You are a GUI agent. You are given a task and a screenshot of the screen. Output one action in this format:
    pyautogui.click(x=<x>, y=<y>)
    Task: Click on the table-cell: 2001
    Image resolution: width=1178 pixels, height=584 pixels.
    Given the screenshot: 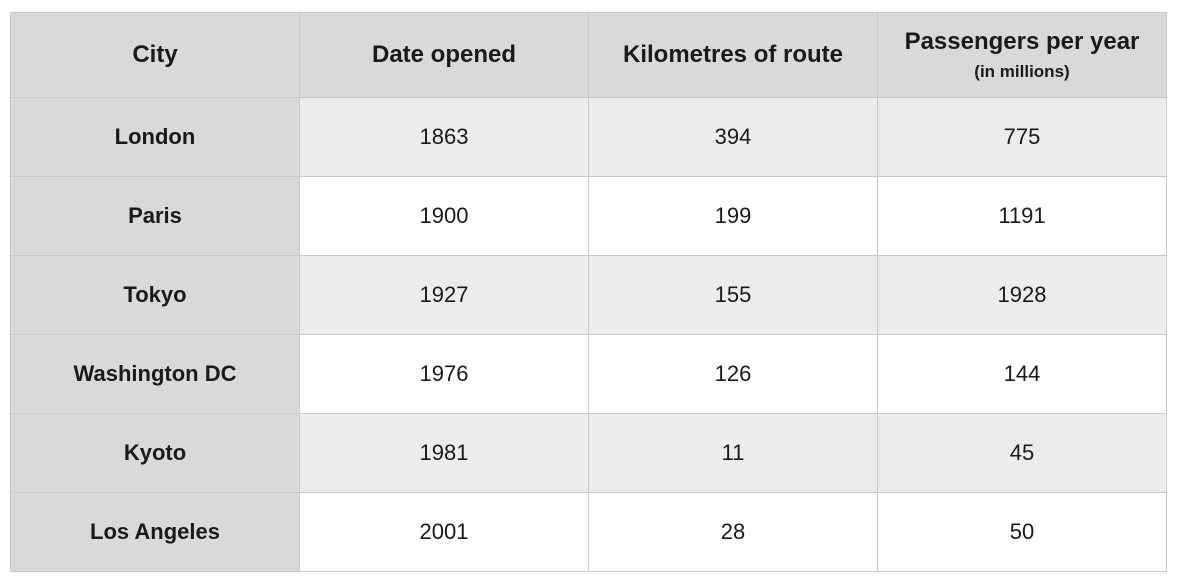 What is the action you would take?
    pyautogui.click(x=444, y=532)
    